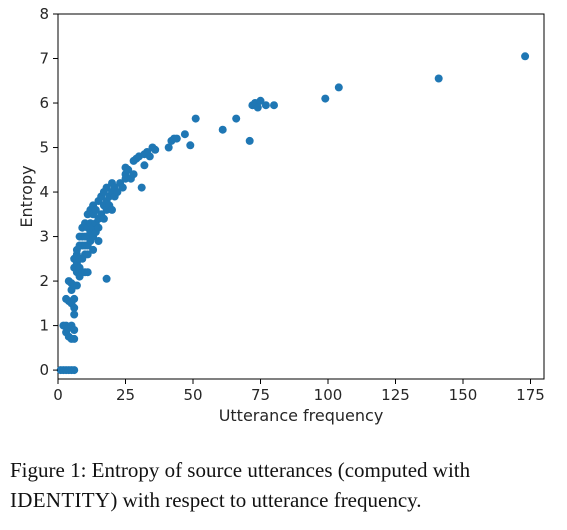  Describe the element at coordinates (192, 395) in the screenshot. I see `x-tick-label-2: 50` at that location.